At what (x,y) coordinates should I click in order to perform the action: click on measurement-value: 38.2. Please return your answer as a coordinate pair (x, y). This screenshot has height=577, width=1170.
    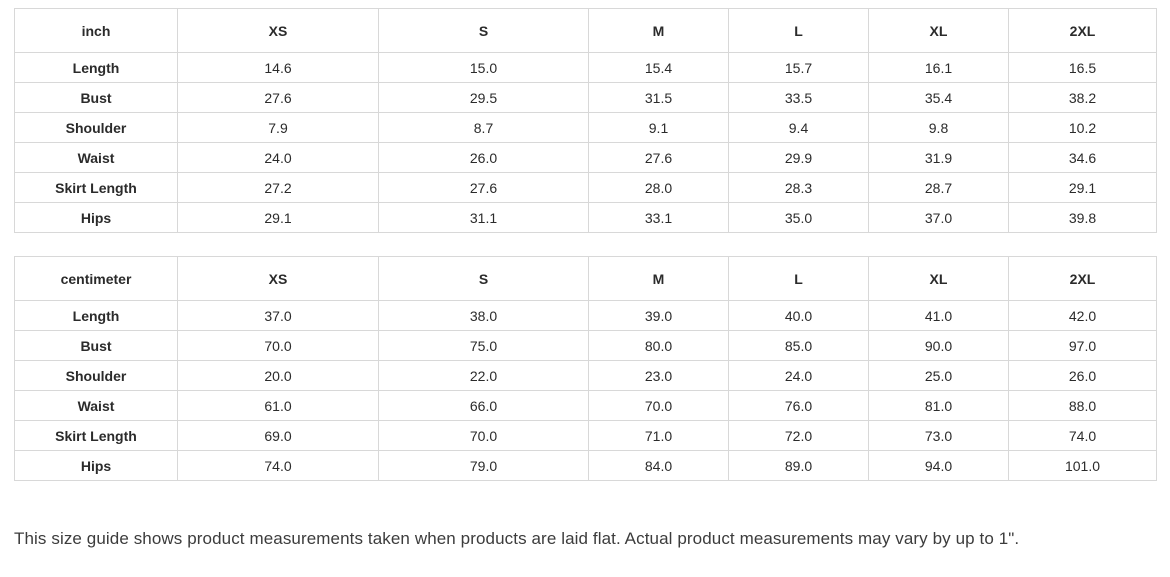
    Looking at the image, I should click on (1082, 97).